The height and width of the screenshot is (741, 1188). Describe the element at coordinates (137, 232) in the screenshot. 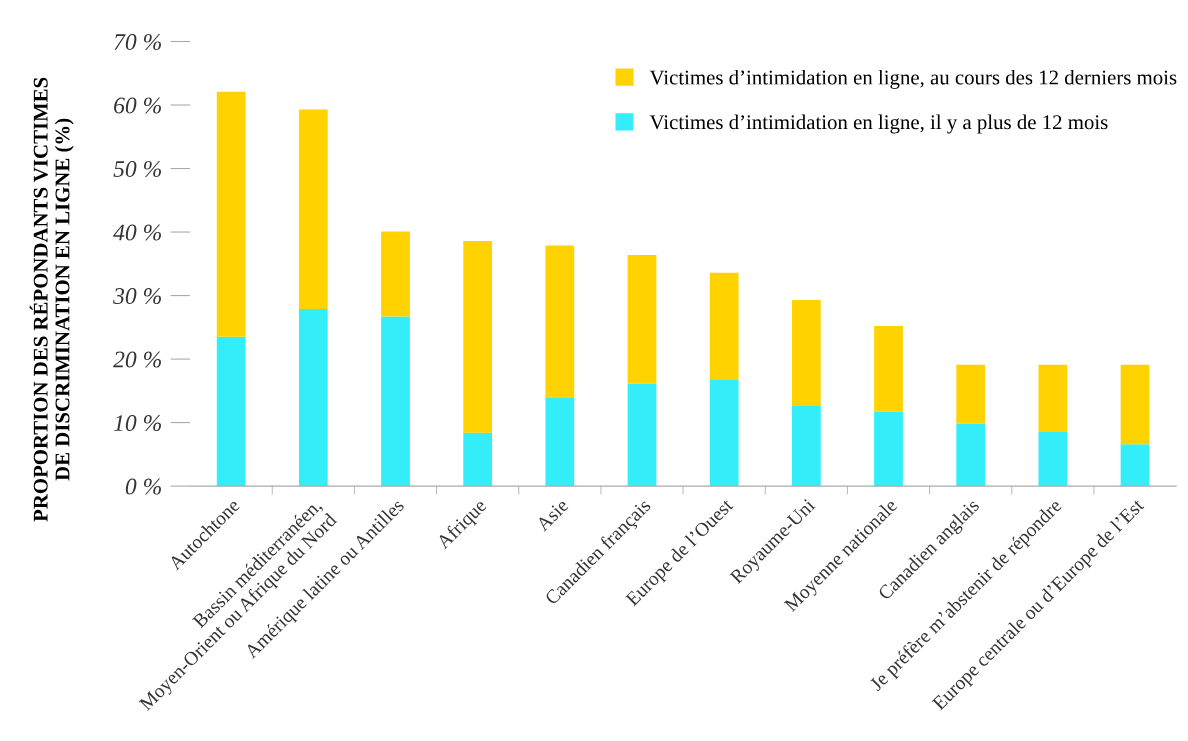

I see `y-tick-label: 40 %` at that location.